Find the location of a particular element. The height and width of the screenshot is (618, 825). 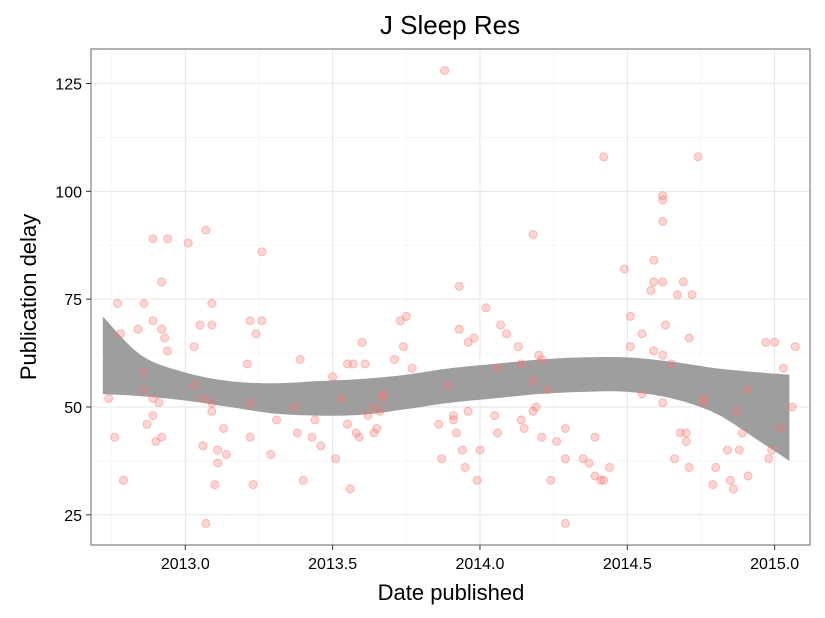

y-tick-label: 25 is located at coordinates (73, 516).